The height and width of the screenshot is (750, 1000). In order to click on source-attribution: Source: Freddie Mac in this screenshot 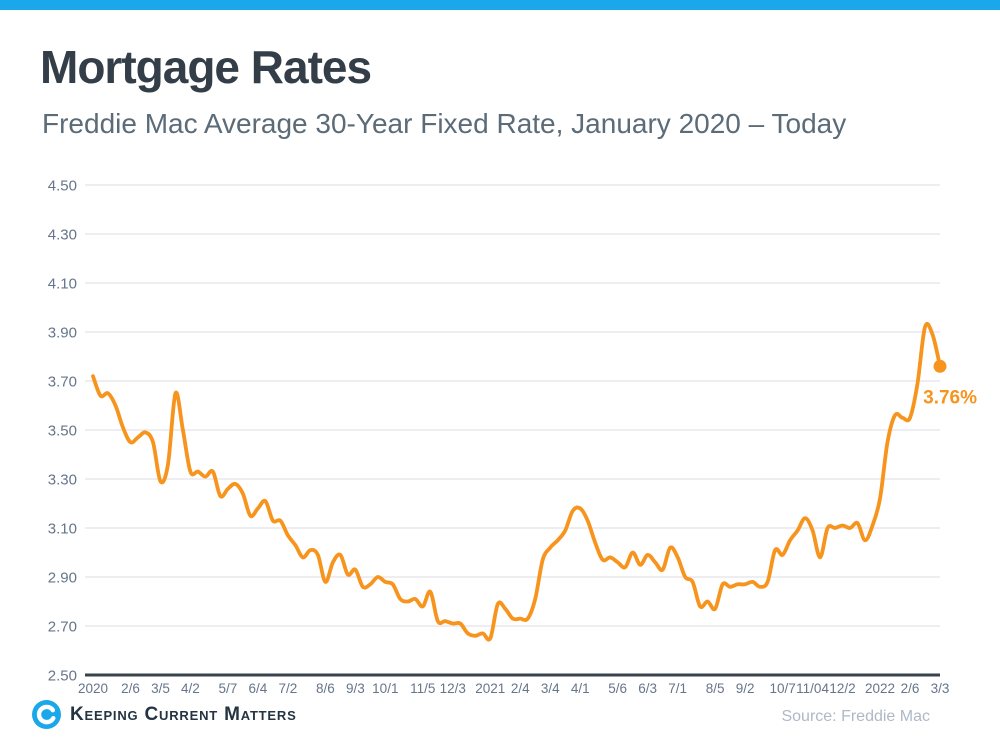, I will do `click(855, 716)`.